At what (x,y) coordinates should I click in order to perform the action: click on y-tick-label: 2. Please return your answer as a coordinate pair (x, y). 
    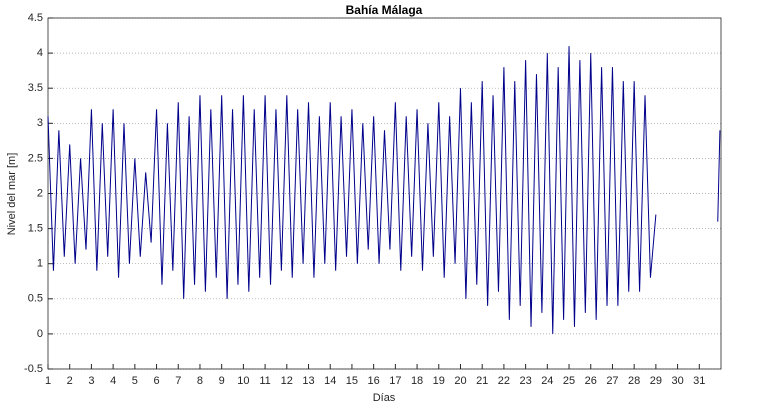
    Looking at the image, I should click on (40, 193).